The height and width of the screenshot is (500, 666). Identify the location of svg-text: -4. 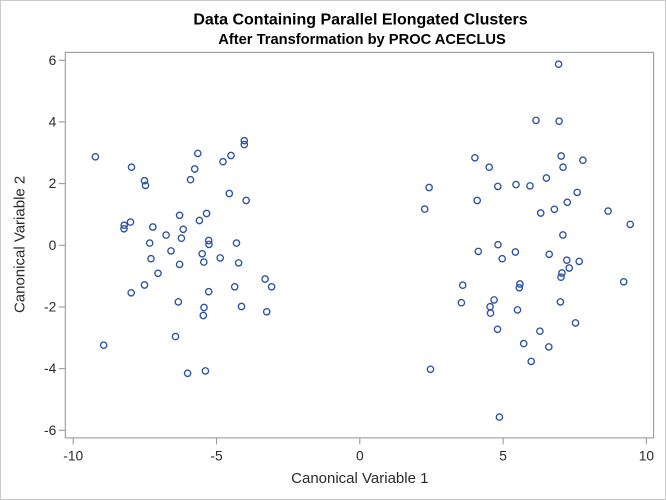
(50, 368).